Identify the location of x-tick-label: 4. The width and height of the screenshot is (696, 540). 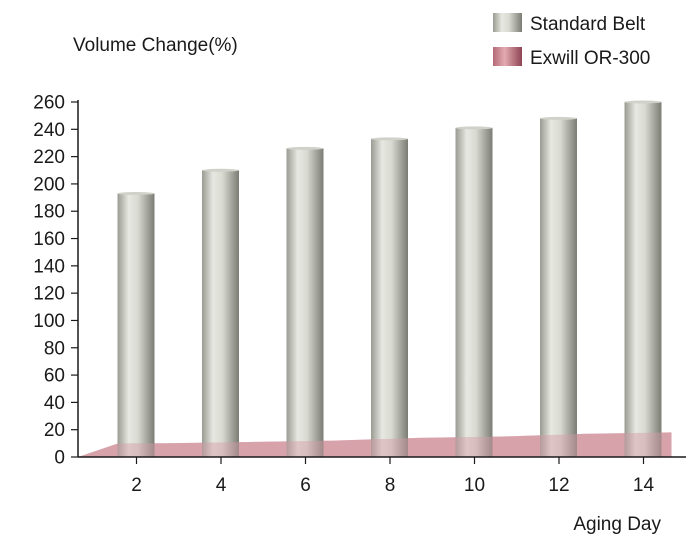
(221, 485).